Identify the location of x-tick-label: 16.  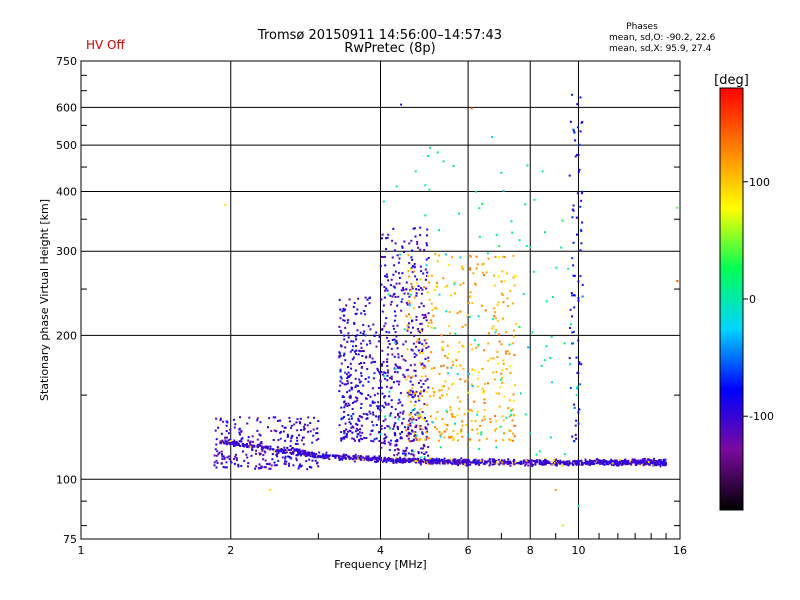
(680, 550).